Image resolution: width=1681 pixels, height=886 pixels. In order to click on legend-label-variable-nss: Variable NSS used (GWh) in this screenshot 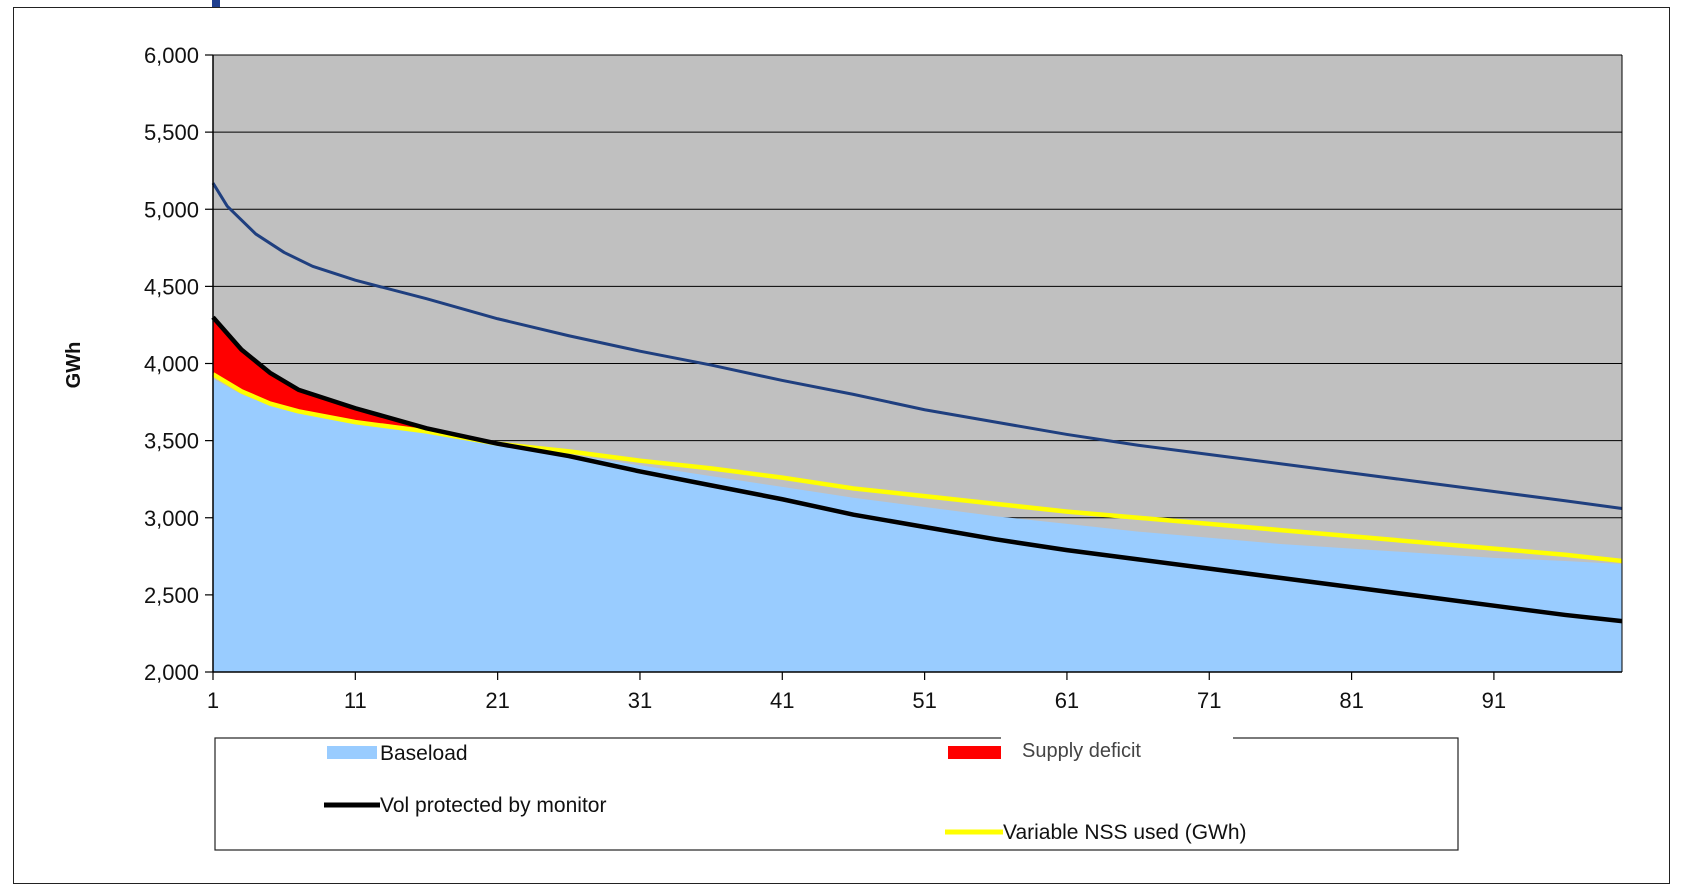, I will do `click(1125, 832)`.